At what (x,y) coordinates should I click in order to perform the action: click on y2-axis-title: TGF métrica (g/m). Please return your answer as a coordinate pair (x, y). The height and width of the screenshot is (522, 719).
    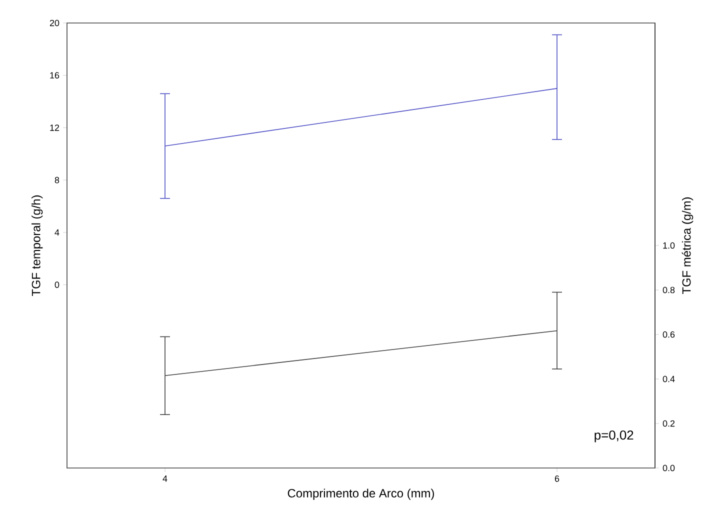
    Looking at the image, I should click on (688, 245).